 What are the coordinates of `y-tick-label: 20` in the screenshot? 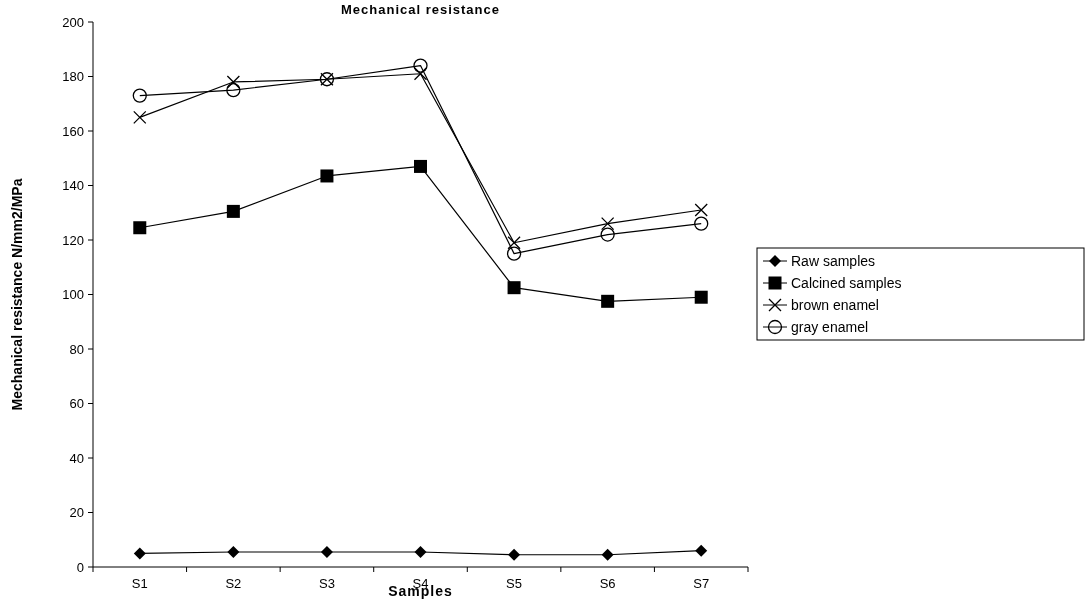 It's located at (76, 513).